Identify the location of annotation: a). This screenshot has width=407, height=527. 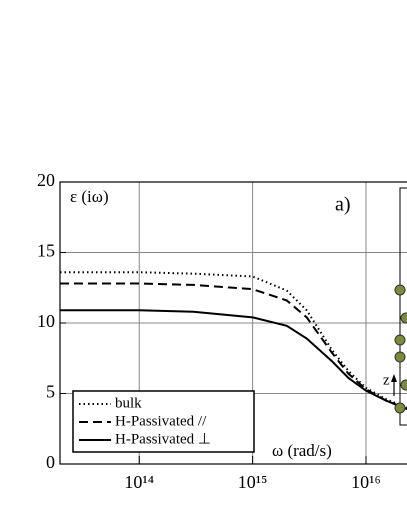
(343, 205).